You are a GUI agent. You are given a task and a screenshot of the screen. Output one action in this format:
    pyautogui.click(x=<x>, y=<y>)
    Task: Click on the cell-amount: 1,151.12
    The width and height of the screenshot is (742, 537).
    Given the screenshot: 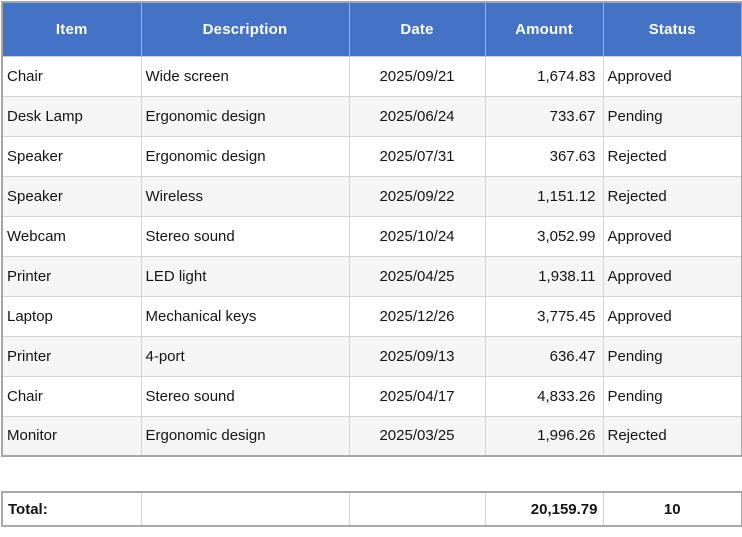 What is the action you would take?
    pyautogui.click(x=544, y=196)
    